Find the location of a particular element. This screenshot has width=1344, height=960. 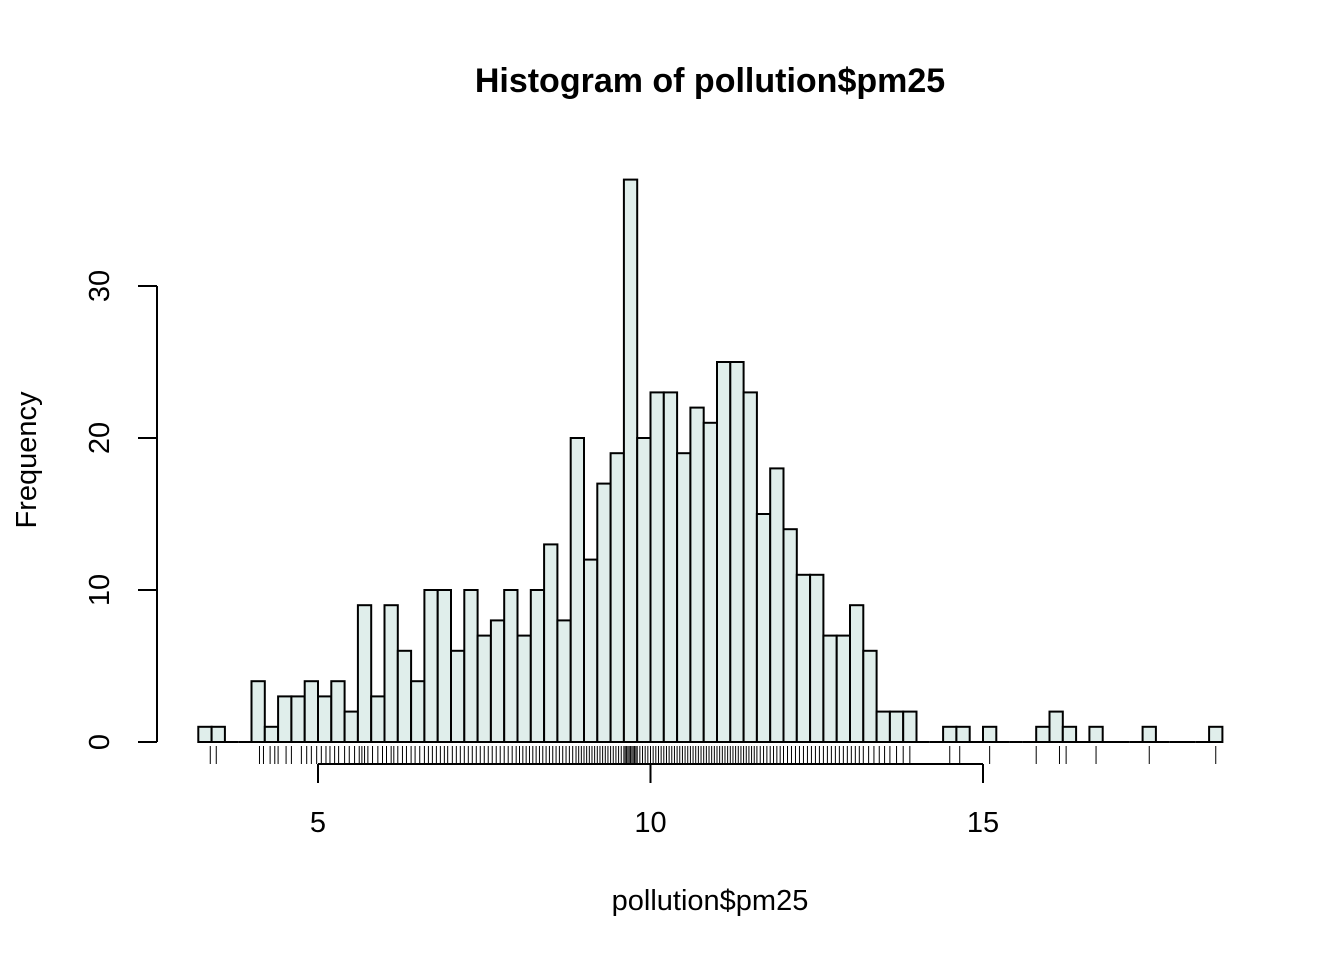

x-tick-label: 5 is located at coordinates (318, 823).